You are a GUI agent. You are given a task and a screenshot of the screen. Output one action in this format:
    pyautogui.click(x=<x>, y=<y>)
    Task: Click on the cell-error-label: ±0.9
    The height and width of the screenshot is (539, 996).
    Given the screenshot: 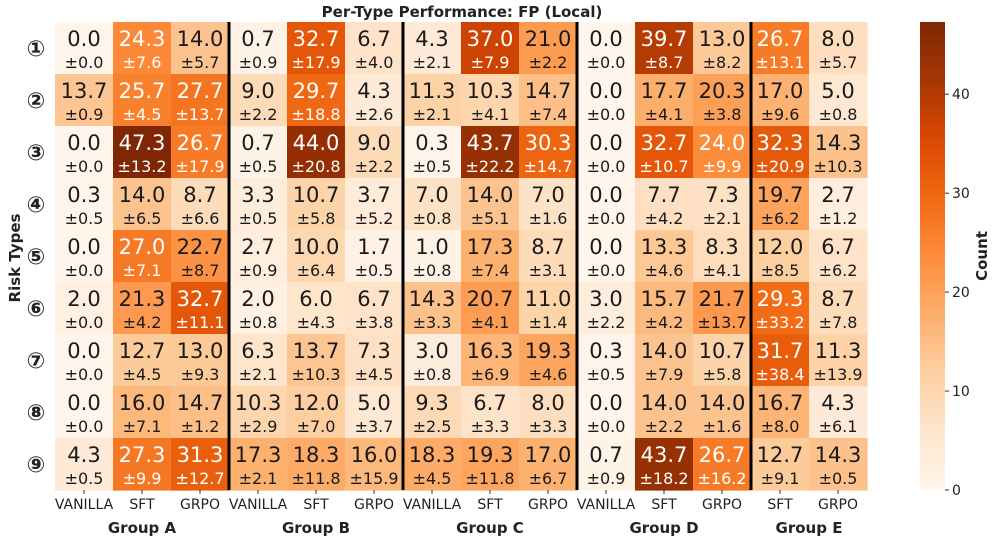 What is the action you would take?
    pyautogui.click(x=606, y=478)
    